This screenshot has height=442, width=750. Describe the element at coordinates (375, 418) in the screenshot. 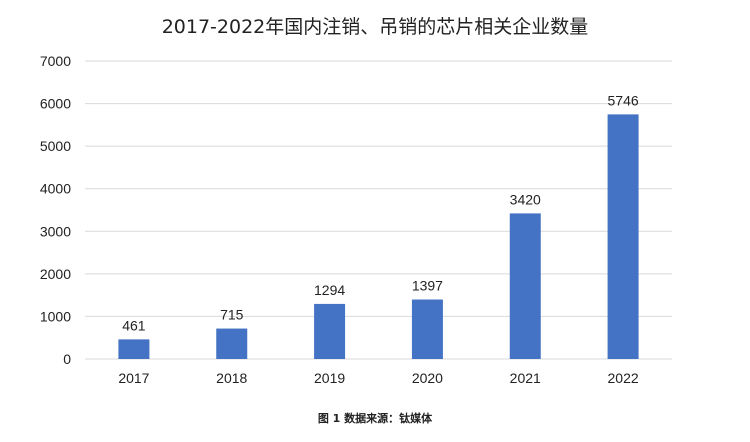

I see `figure-caption: 图 1 数据来源：钛媒体` at that location.